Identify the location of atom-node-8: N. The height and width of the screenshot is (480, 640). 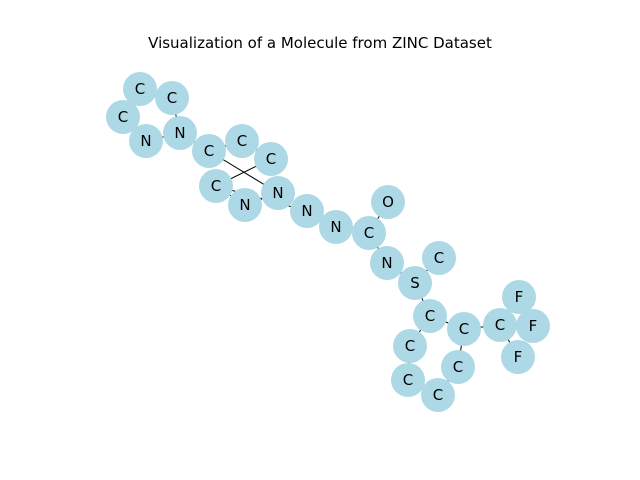
(278, 193).